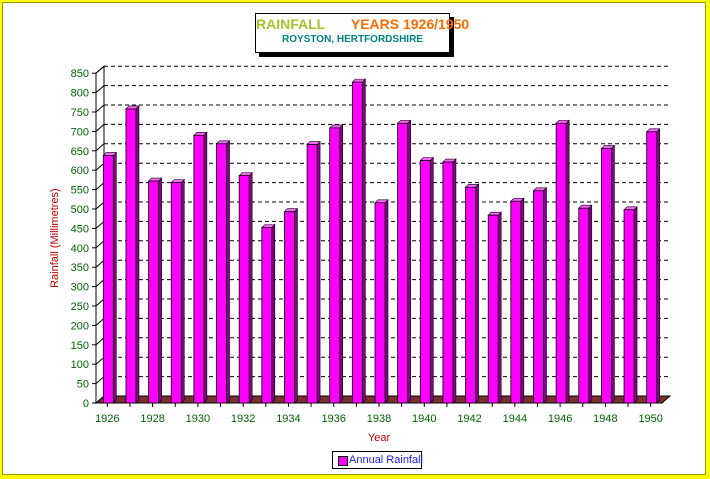 The image size is (710, 479). What do you see at coordinates (80, 74) in the screenshot?
I see `y-tick-label: 850` at bounding box center [80, 74].